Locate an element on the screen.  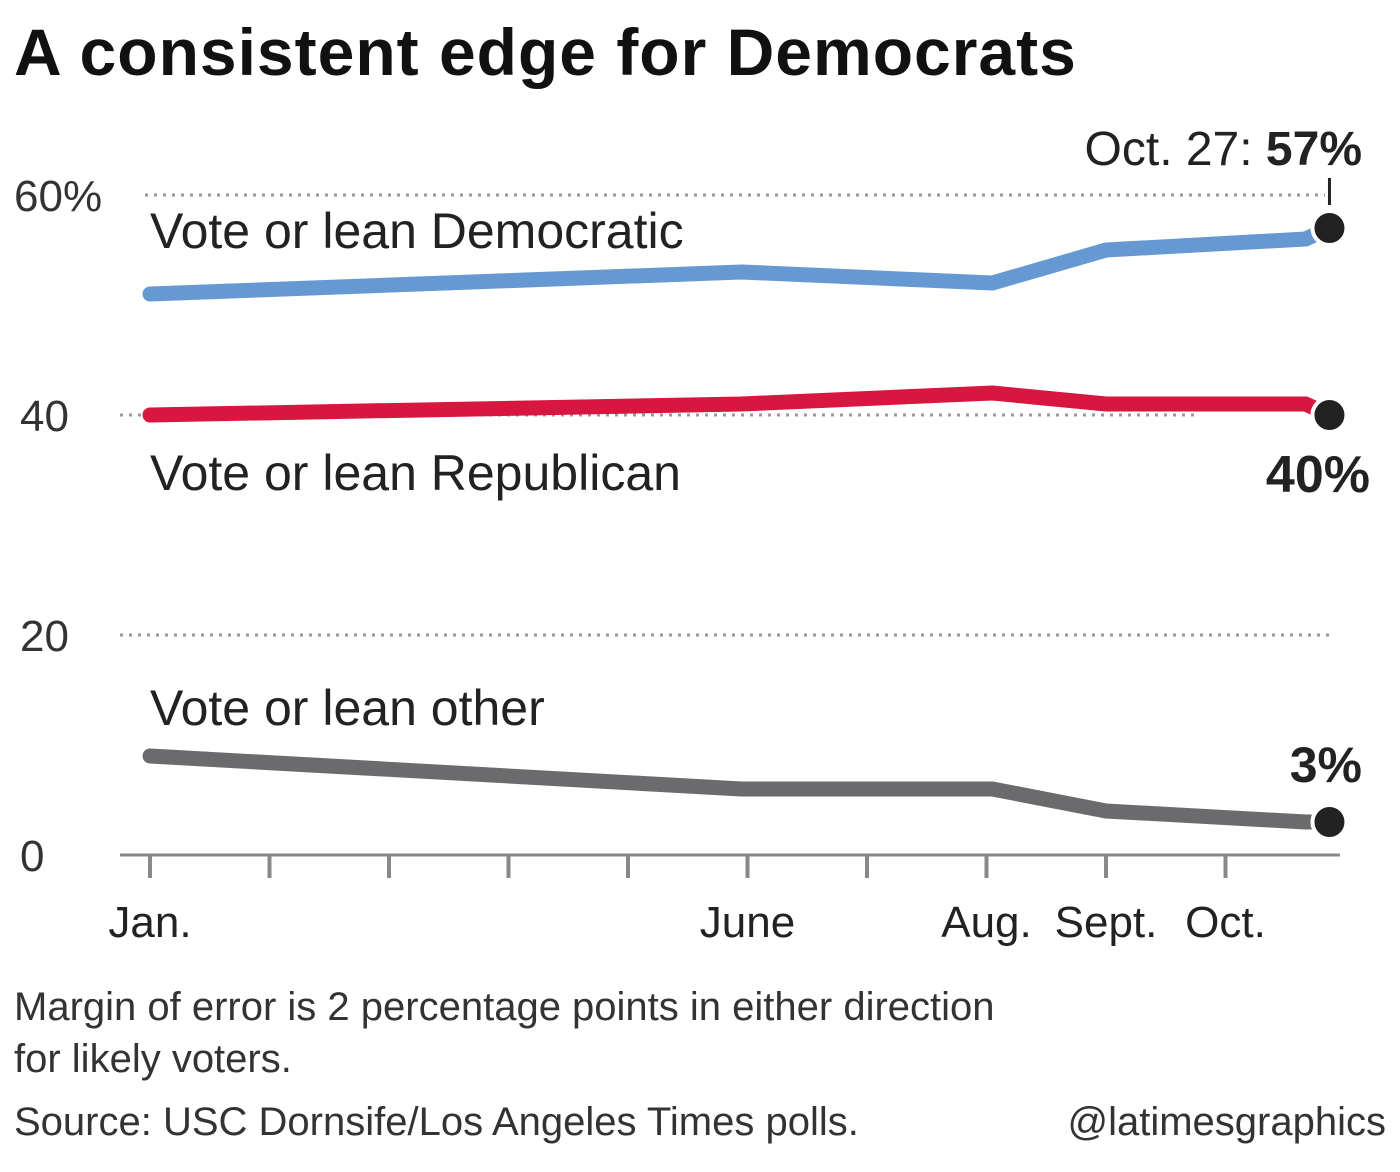
annotation-date: Oct. 27: is located at coordinates (1175, 149).